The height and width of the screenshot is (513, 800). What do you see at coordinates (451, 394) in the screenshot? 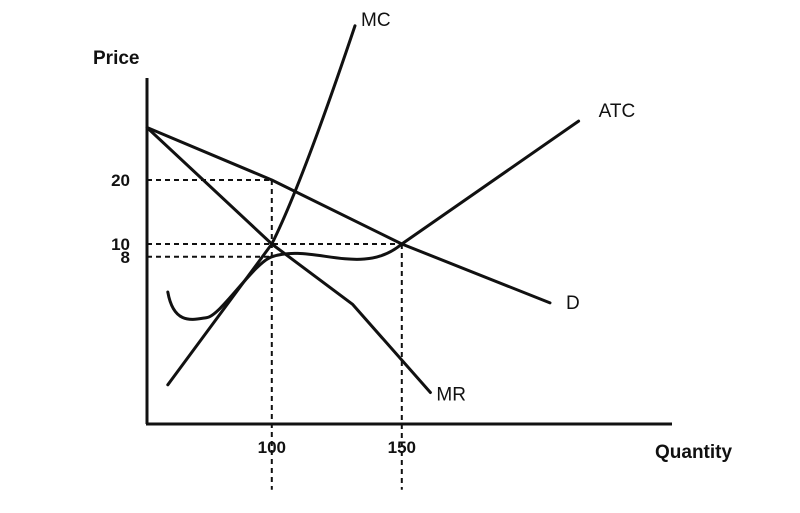
I see `curve-label-mr: MR` at bounding box center [451, 394].